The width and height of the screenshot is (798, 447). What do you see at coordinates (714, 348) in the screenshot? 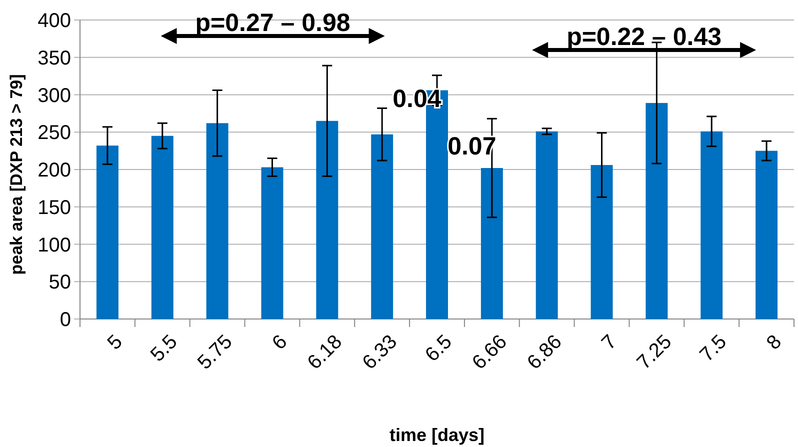
I see `x-tick-label: 7.5` at bounding box center [714, 348].